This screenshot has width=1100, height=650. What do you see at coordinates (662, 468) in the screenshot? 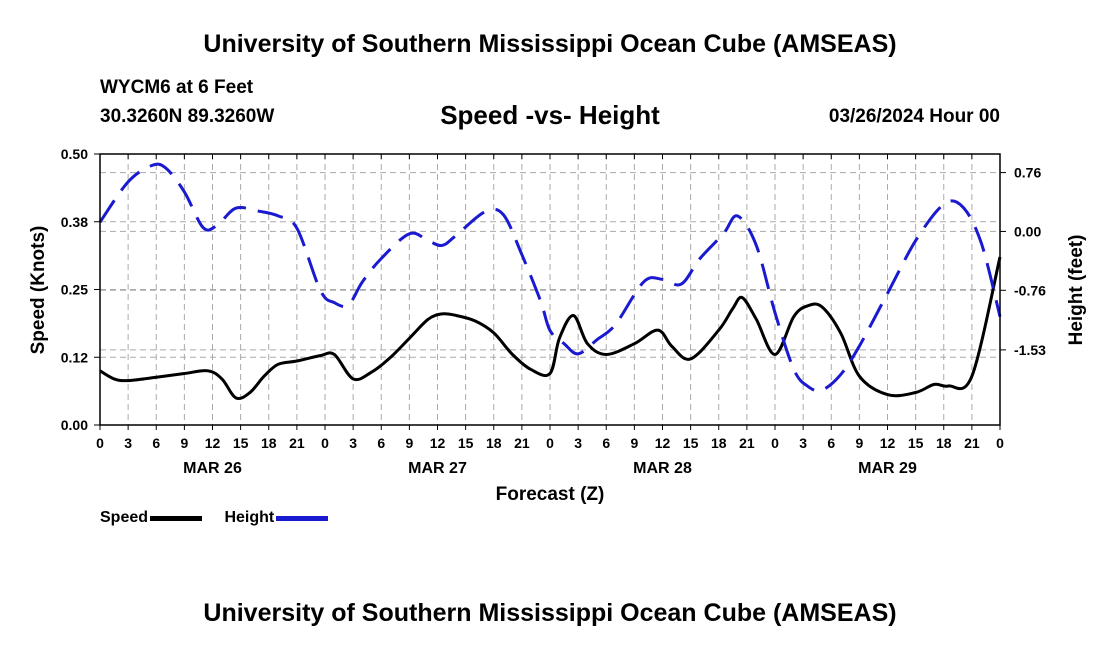
I see `x-day-label: MAR 28` at bounding box center [662, 468].